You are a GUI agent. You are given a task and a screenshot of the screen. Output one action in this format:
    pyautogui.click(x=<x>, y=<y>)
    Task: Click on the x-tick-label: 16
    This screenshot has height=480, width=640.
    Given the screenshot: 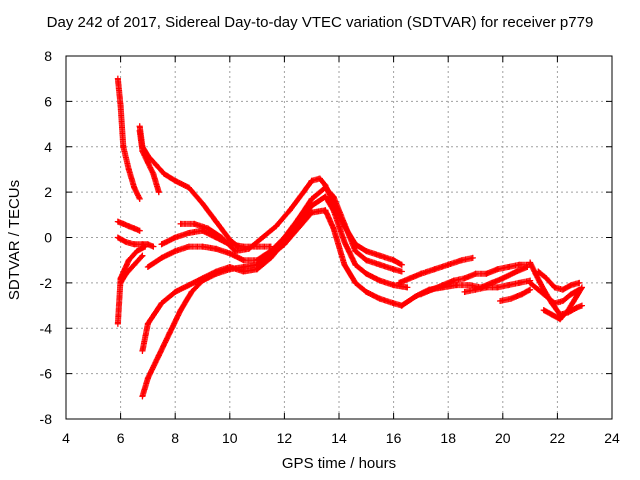 What is the action you would take?
    pyautogui.click(x=394, y=438)
    